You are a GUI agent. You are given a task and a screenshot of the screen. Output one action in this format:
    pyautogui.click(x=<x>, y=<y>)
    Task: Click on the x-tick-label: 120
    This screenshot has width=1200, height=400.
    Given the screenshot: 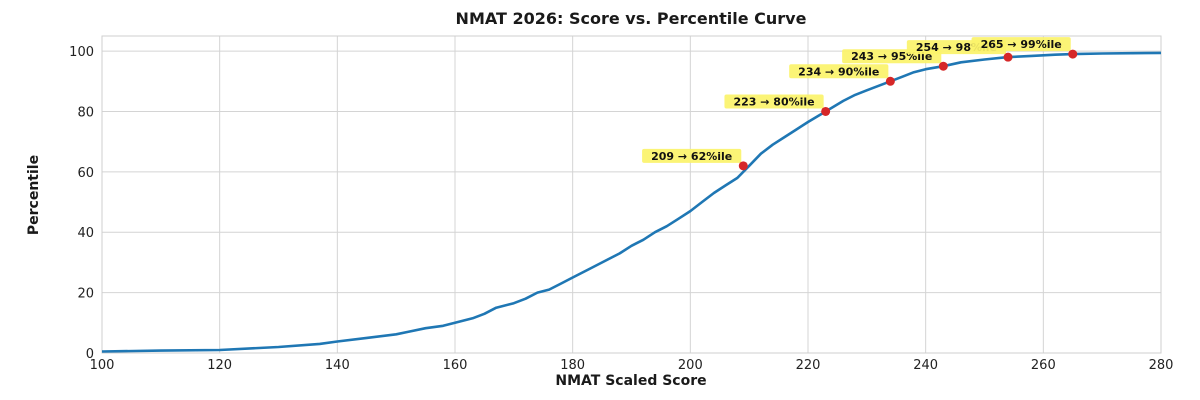 What is the action you would take?
    pyautogui.click(x=219, y=365)
    